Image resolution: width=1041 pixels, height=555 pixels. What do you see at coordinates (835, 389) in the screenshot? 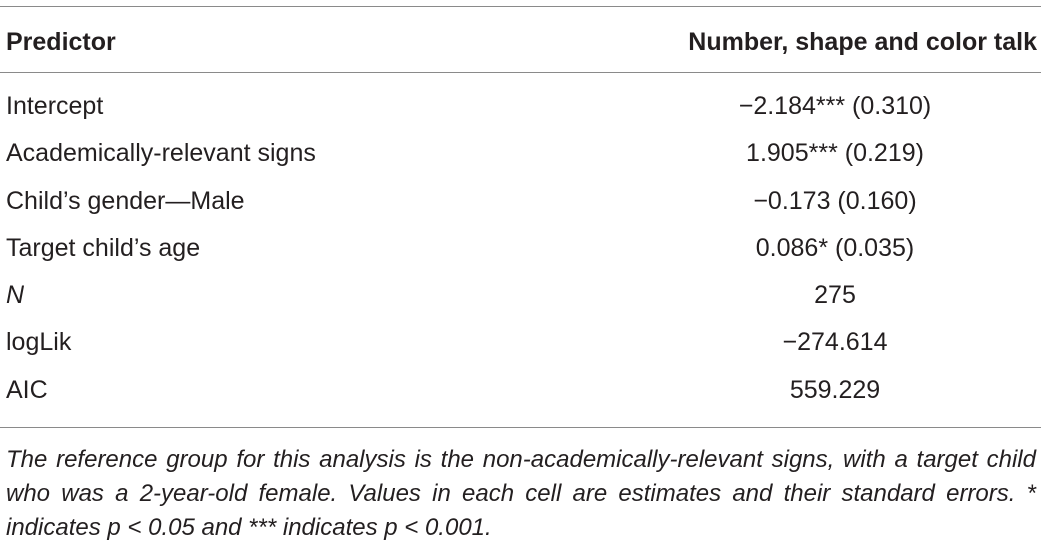
I see `row-value: 559.229` at bounding box center [835, 389].